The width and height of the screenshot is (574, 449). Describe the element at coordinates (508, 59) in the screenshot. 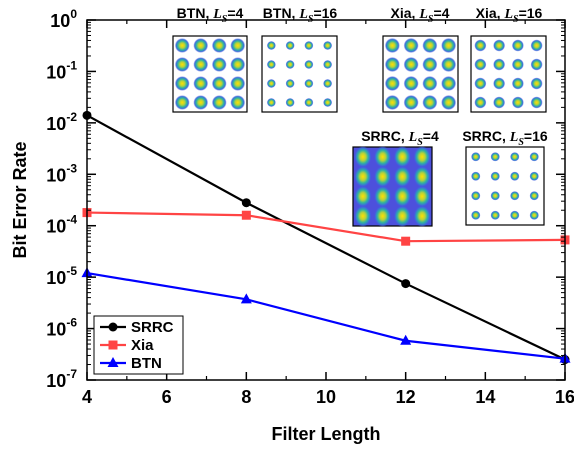

I see `constellation-inset: Xia, LS=16` at that location.